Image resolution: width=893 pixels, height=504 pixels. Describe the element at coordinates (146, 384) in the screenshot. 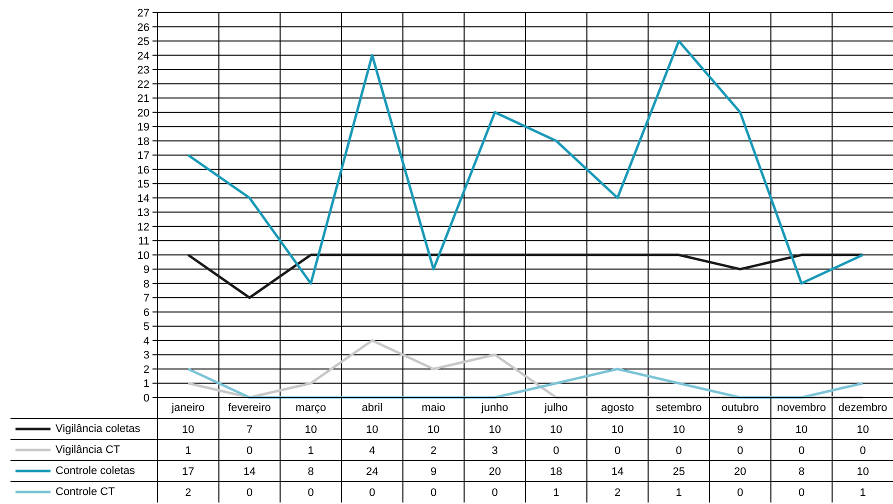

I see `y-tick-label: 1` at that location.